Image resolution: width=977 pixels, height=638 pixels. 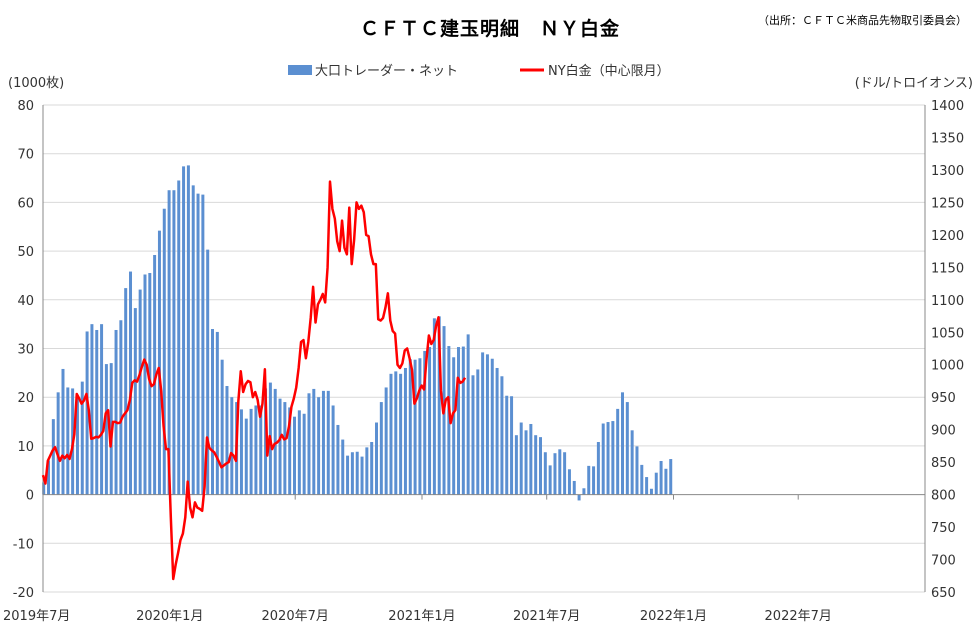 I want to click on right-tick-label: 650, so click(x=943, y=593).